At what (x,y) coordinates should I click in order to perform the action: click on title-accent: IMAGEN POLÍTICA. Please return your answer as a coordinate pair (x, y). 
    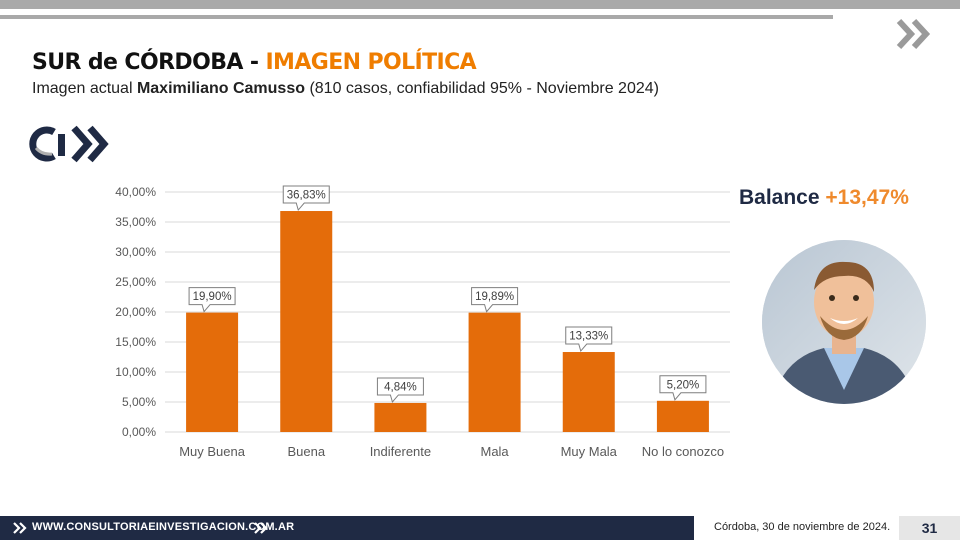
    Looking at the image, I should click on (371, 62).